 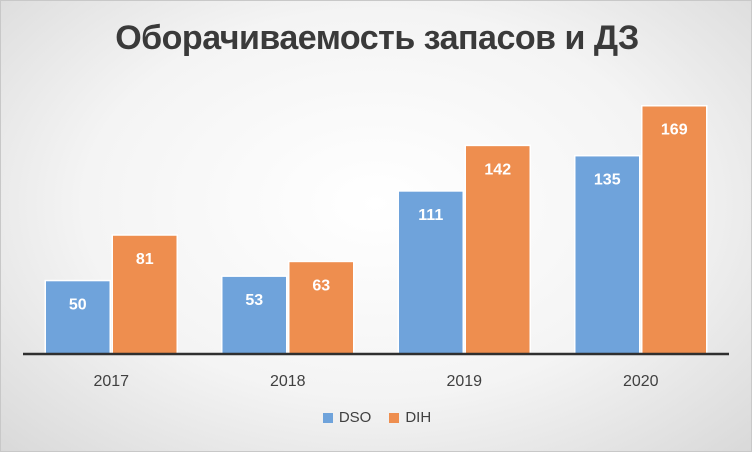 I want to click on bar-dih-2017, so click(x=144, y=294).